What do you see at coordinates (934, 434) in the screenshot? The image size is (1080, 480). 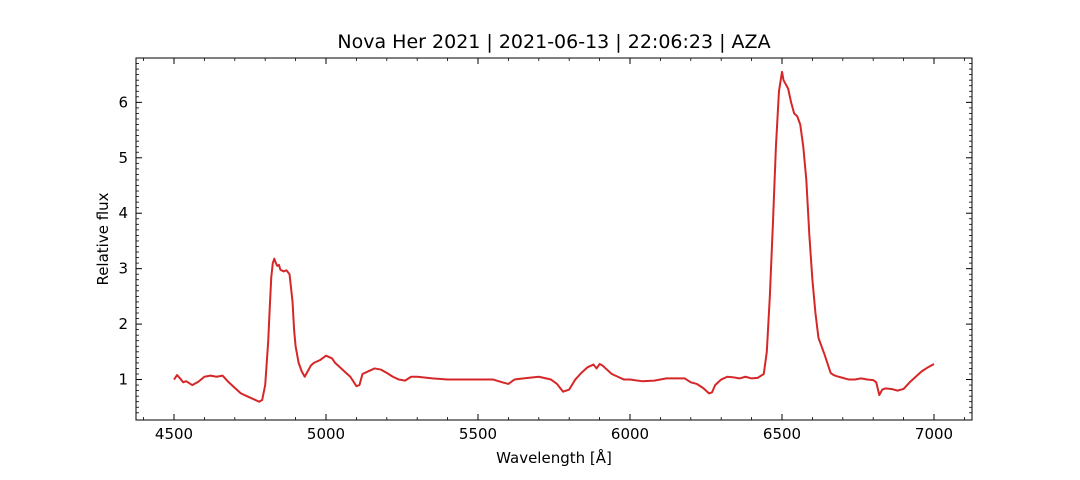 I see `x-tick-label: 7000` at bounding box center [934, 434].